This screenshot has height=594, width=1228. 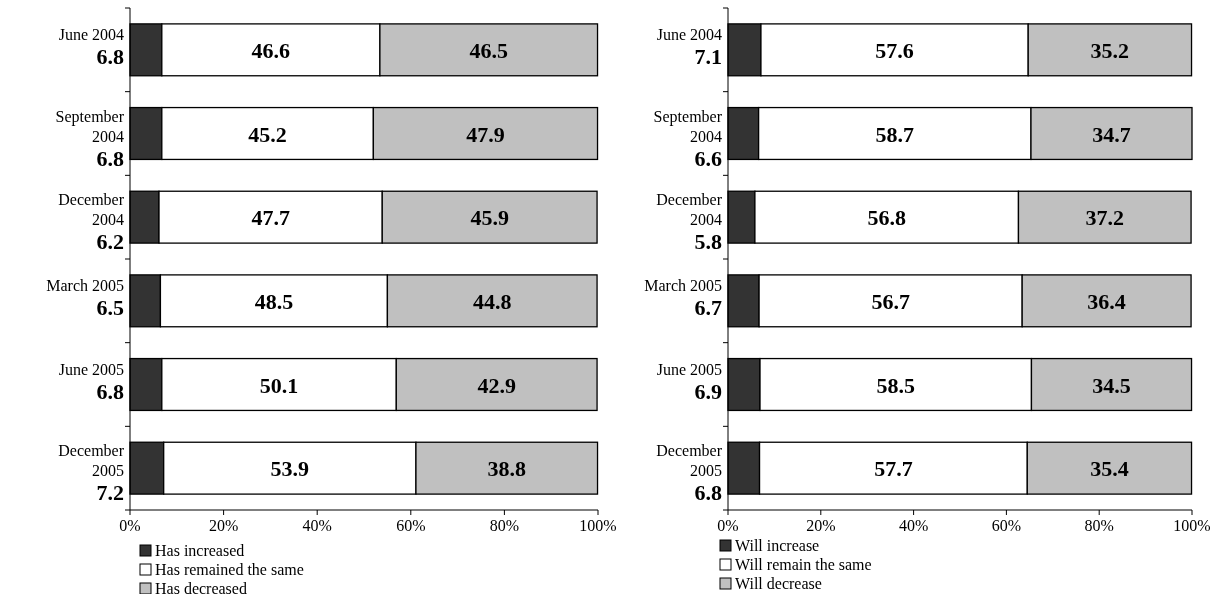 I want to click on data-label: 44.8, so click(x=492, y=301).